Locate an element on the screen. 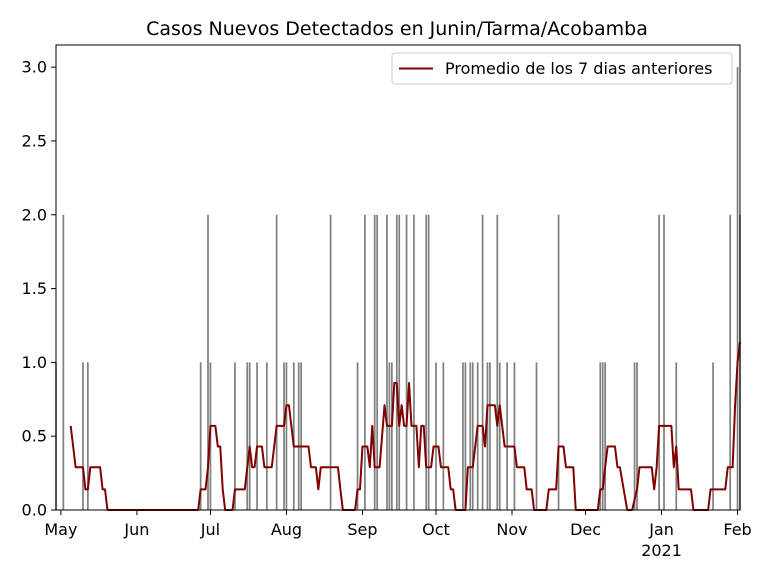 This screenshot has width=768, height=576. x-tick-label: Aug is located at coordinates (286, 529).